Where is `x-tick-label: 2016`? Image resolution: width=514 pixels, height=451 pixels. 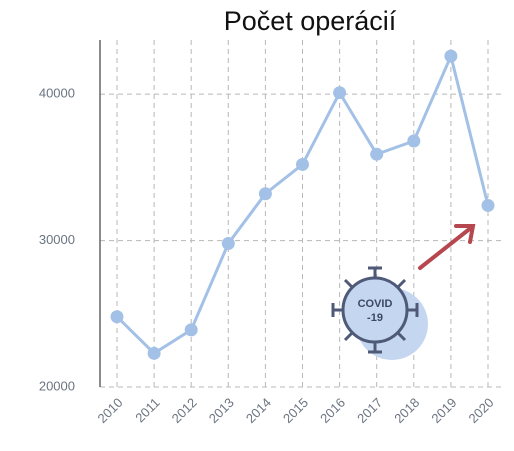
x-tick-label: 2016 is located at coordinates (332, 410).